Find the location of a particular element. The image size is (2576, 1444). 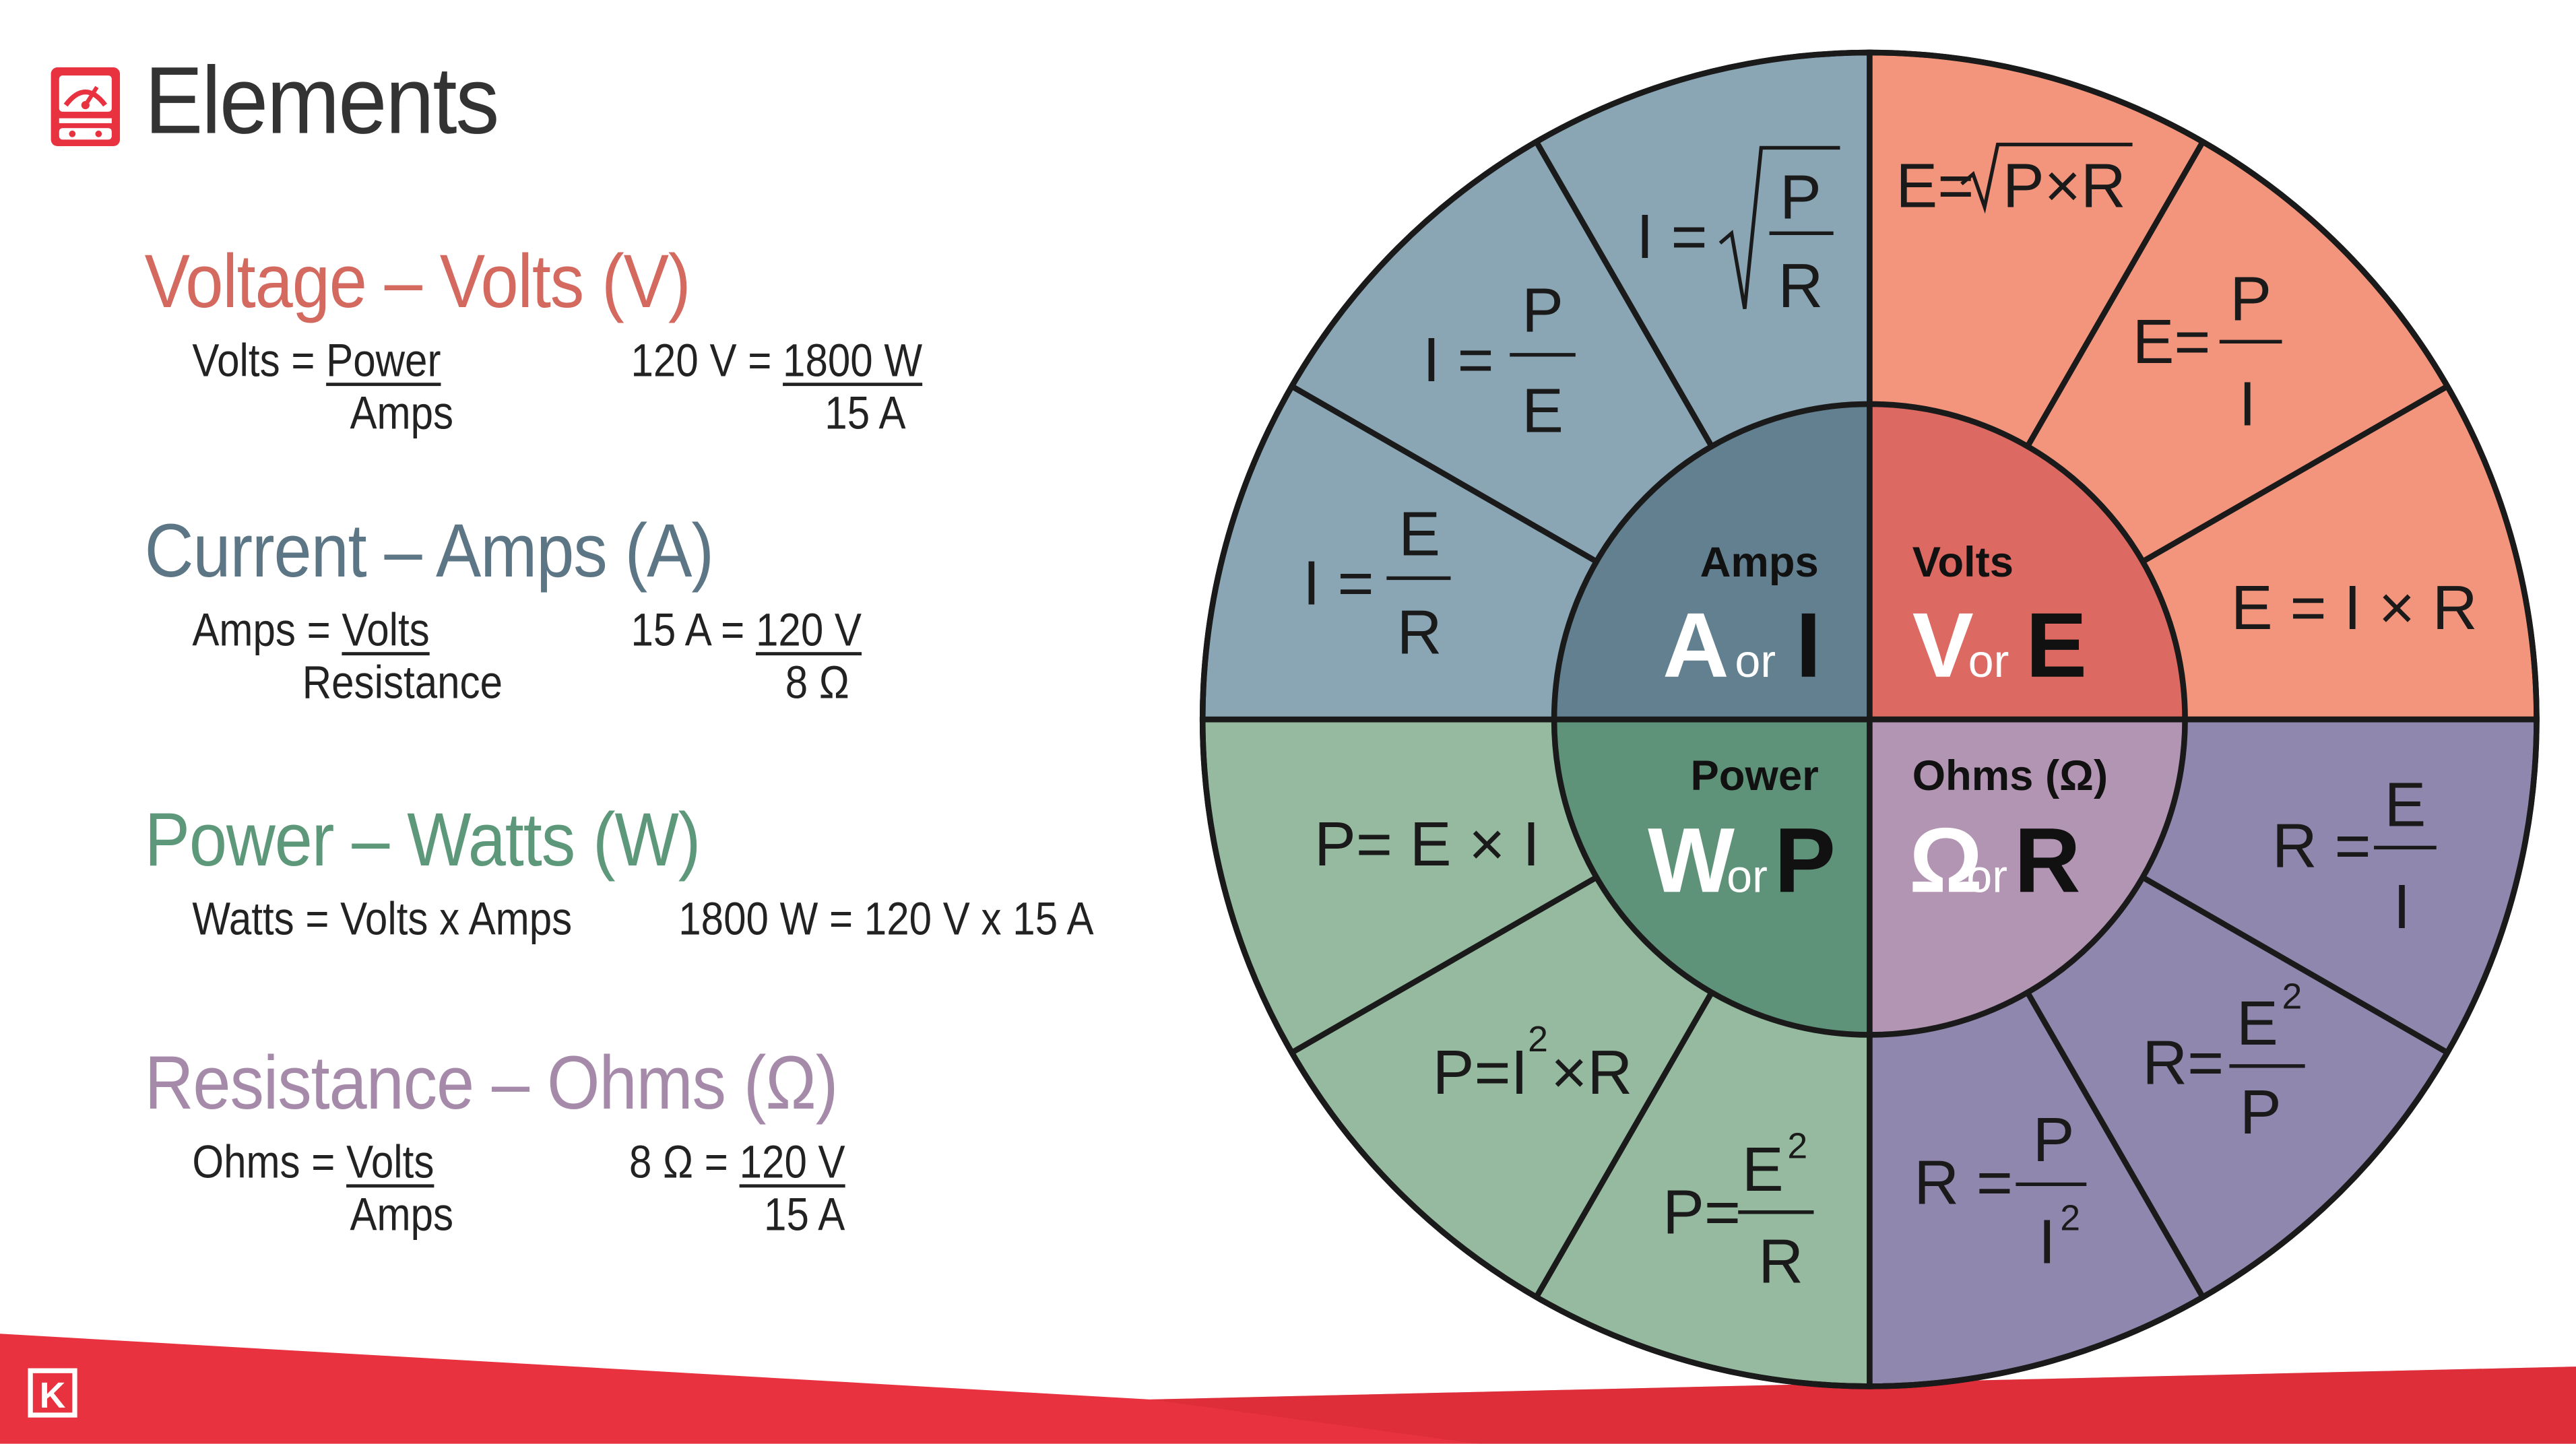

formula-r-e-squared-over-p: R= E 2 P is located at coordinates (2223, 1061).